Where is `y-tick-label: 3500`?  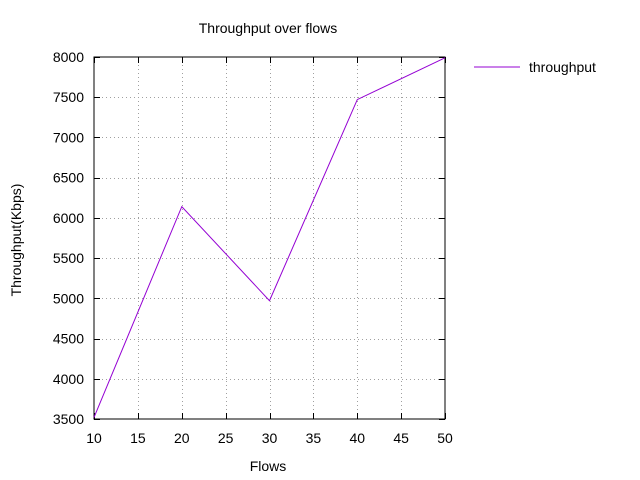 y-tick-label: 3500 is located at coordinates (68, 419).